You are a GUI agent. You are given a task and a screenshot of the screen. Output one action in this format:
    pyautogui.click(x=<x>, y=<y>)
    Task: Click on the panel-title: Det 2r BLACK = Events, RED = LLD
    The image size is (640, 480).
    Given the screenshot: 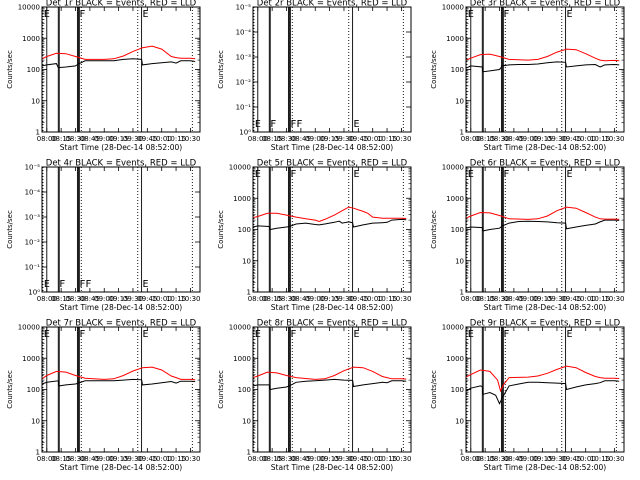 What is the action you would take?
    pyautogui.click(x=332, y=4)
    